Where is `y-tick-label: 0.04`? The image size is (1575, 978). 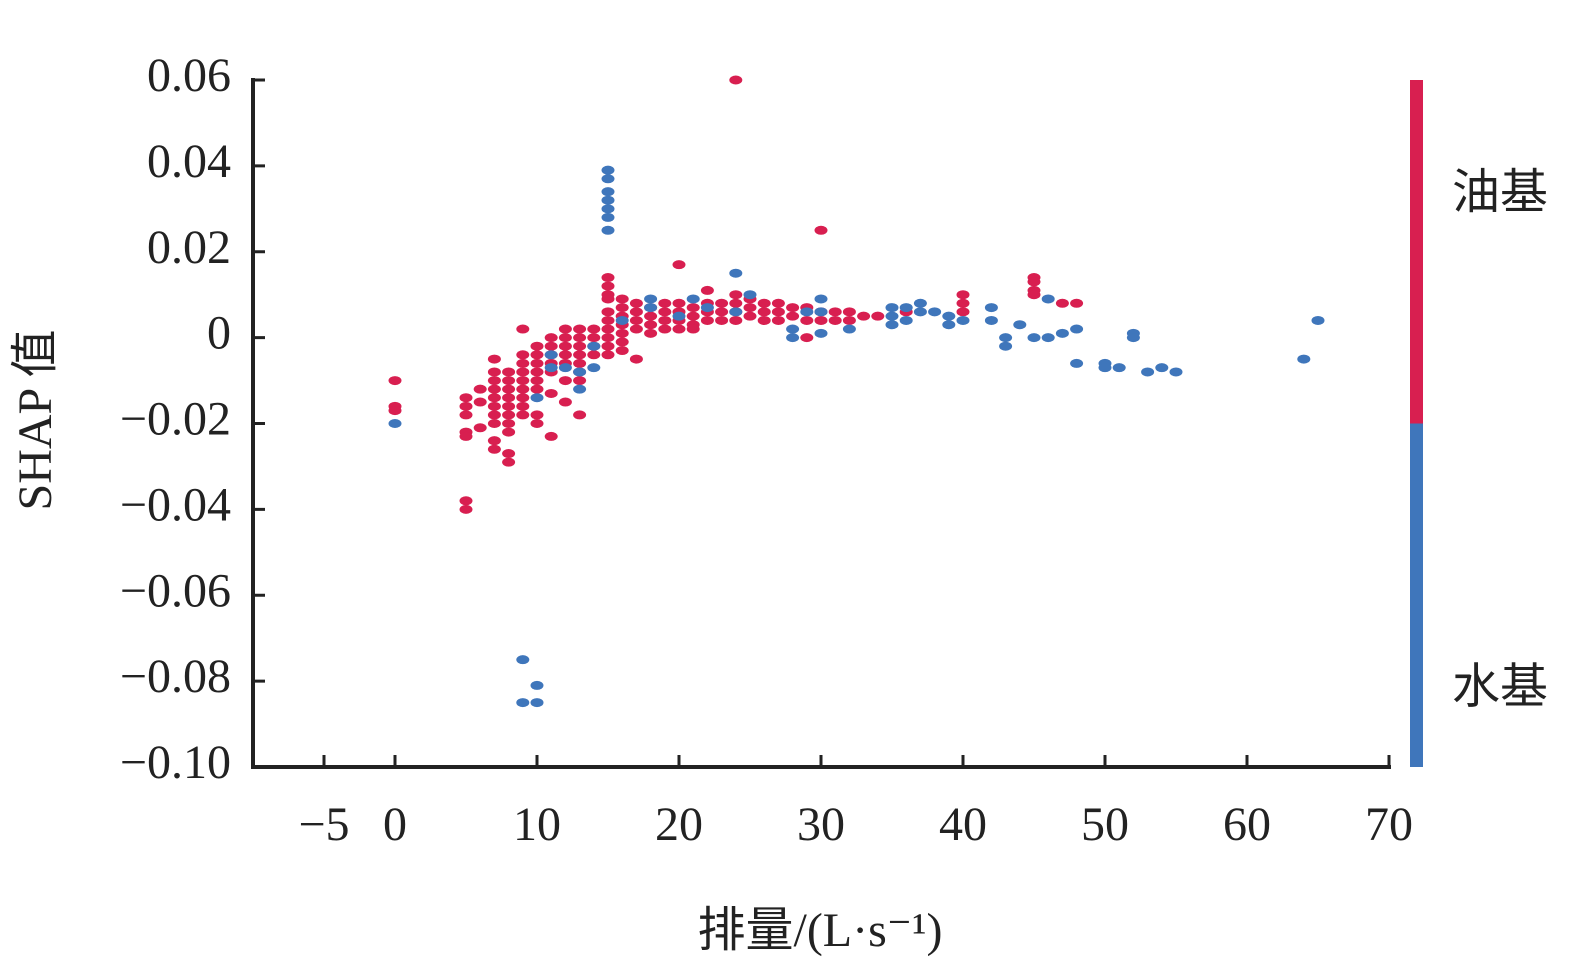
y-tick-label: 0.04 is located at coordinates (189, 161).